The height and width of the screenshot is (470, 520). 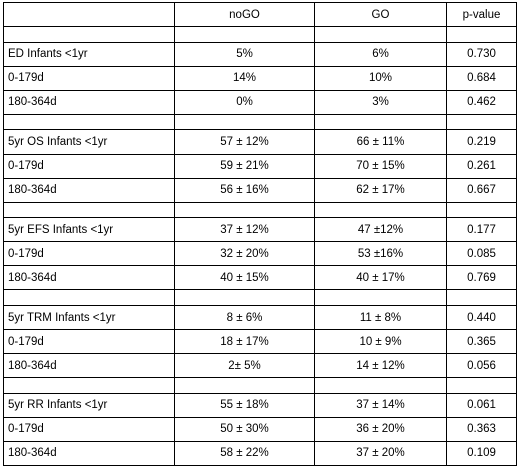 I want to click on header-cell-blank, so click(x=89, y=14).